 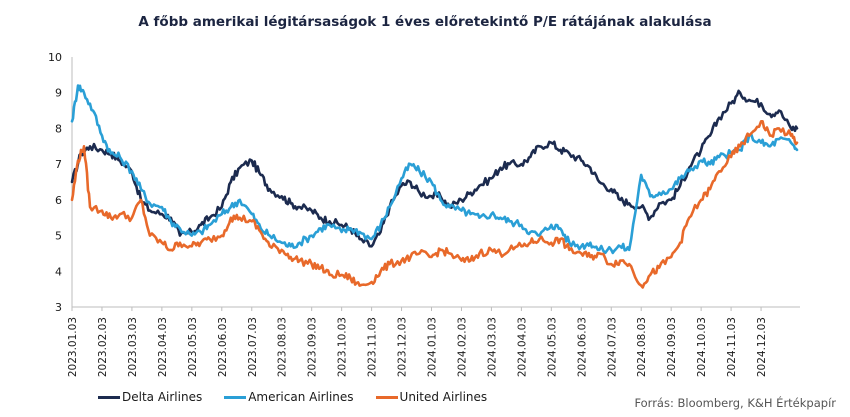 What do you see at coordinates (58, 93) in the screenshot?
I see `y-tick-label: 9` at bounding box center [58, 93].